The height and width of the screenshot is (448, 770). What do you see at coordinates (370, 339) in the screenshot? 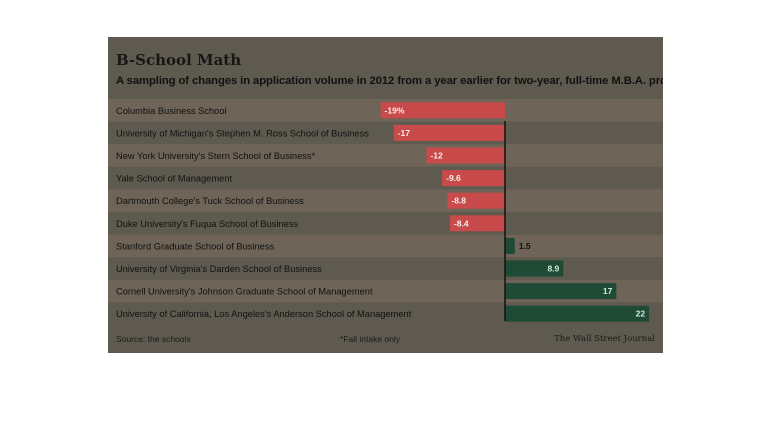
I see `footnote: *Fall intake only` at bounding box center [370, 339].